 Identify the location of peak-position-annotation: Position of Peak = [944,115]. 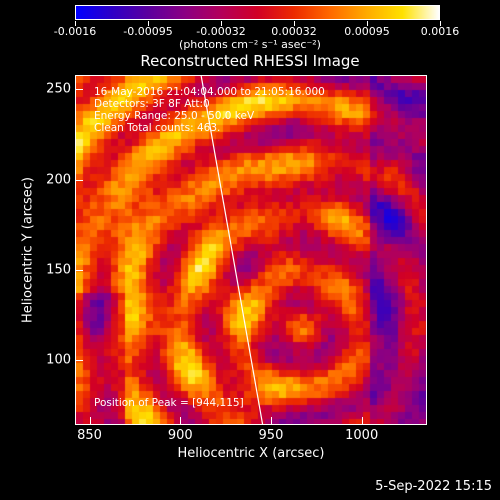
(169, 403).